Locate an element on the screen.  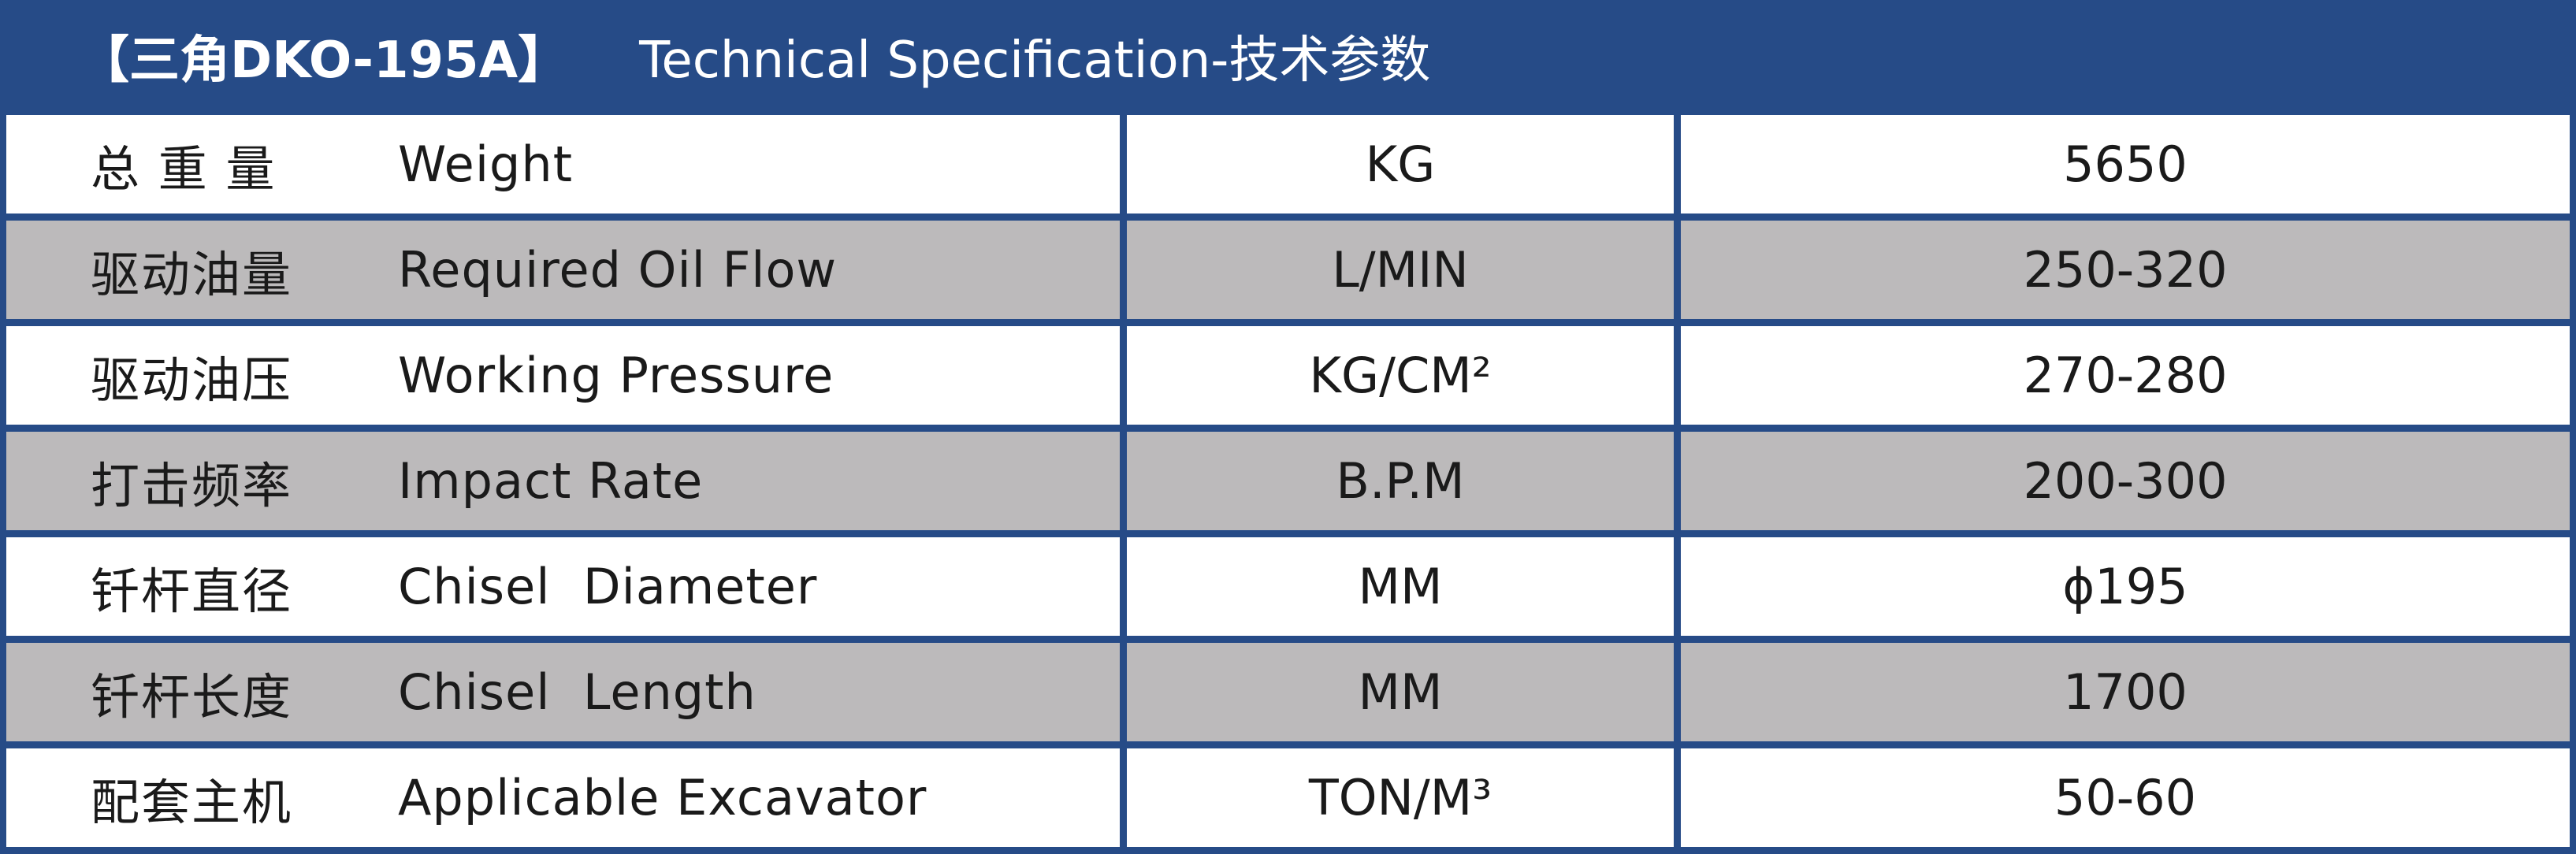
parameter-zh: 总 重 量 is located at coordinates (184, 168).